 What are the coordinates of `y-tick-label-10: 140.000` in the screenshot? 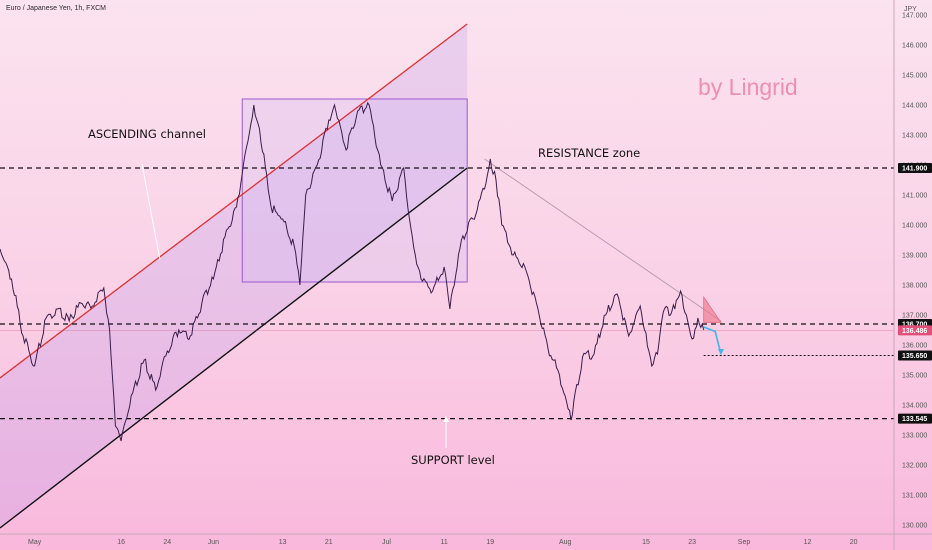 It's located at (914, 226).